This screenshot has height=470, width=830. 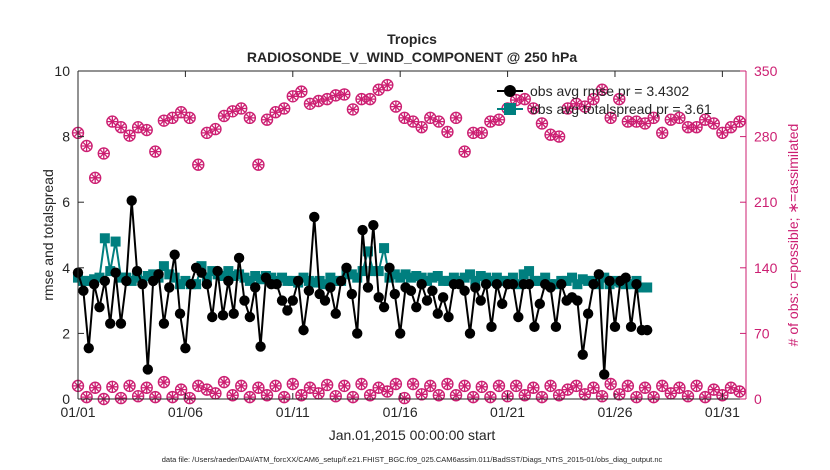 I want to click on y-tick-label: 2, so click(x=66, y=333).